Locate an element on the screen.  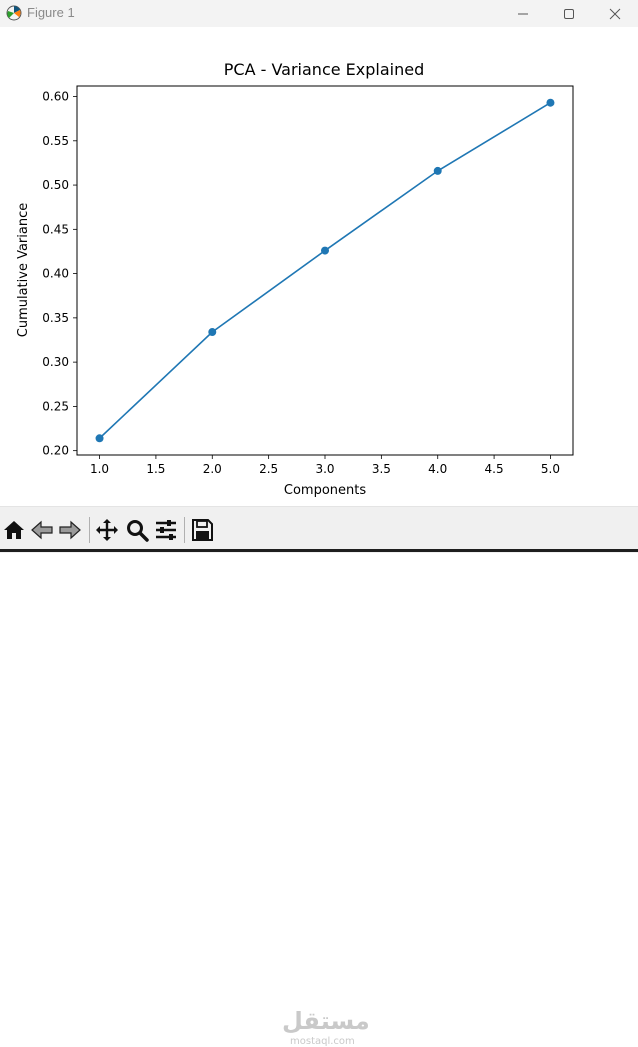
window-title: Figure 1 is located at coordinates (51, 12).